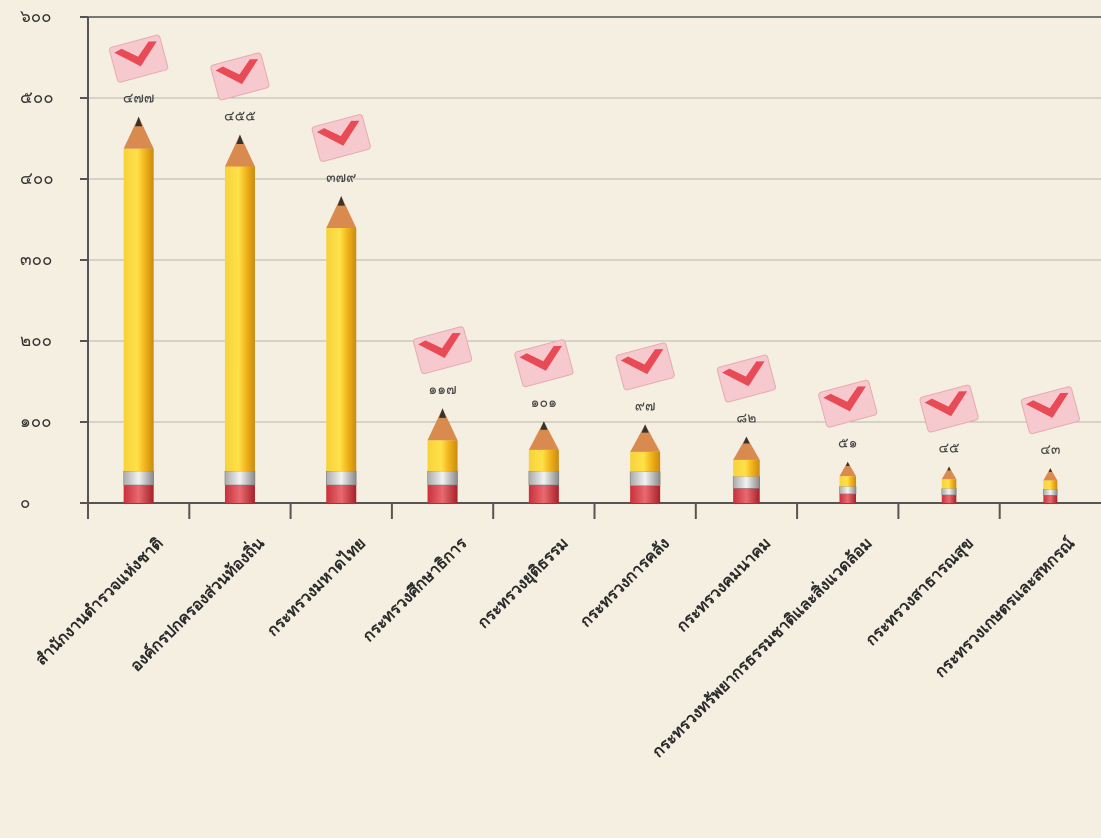  Describe the element at coordinates (36, 17) in the screenshot. I see `y-tick-label: ๖๐๐` at that location.